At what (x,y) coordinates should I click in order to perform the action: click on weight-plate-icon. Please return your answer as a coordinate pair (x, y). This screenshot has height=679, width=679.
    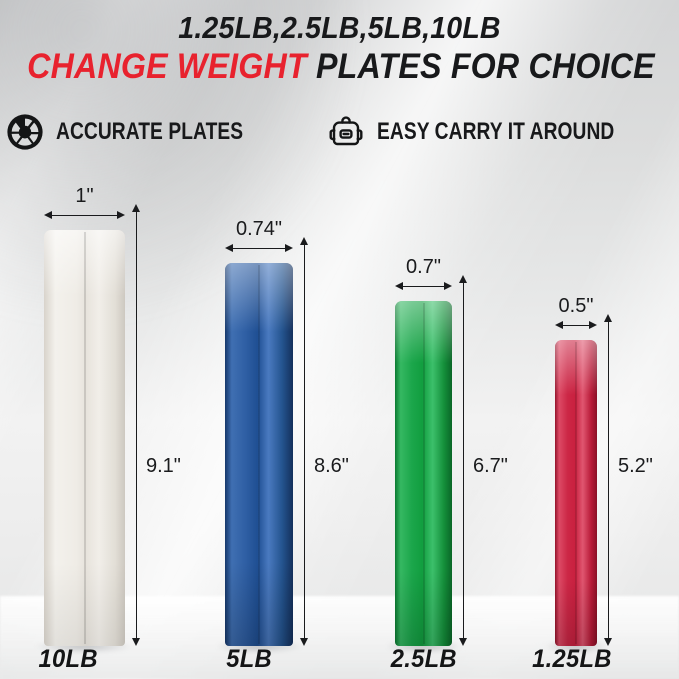
    Looking at the image, I should click on (25, 132).